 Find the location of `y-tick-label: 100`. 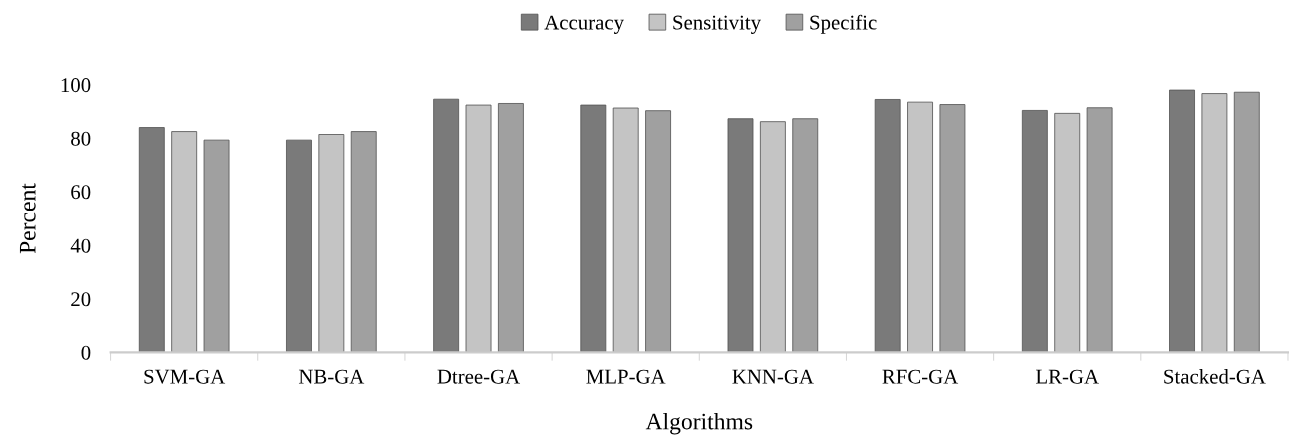

y-tick-label: 100 is located at coordinates (76, 85).